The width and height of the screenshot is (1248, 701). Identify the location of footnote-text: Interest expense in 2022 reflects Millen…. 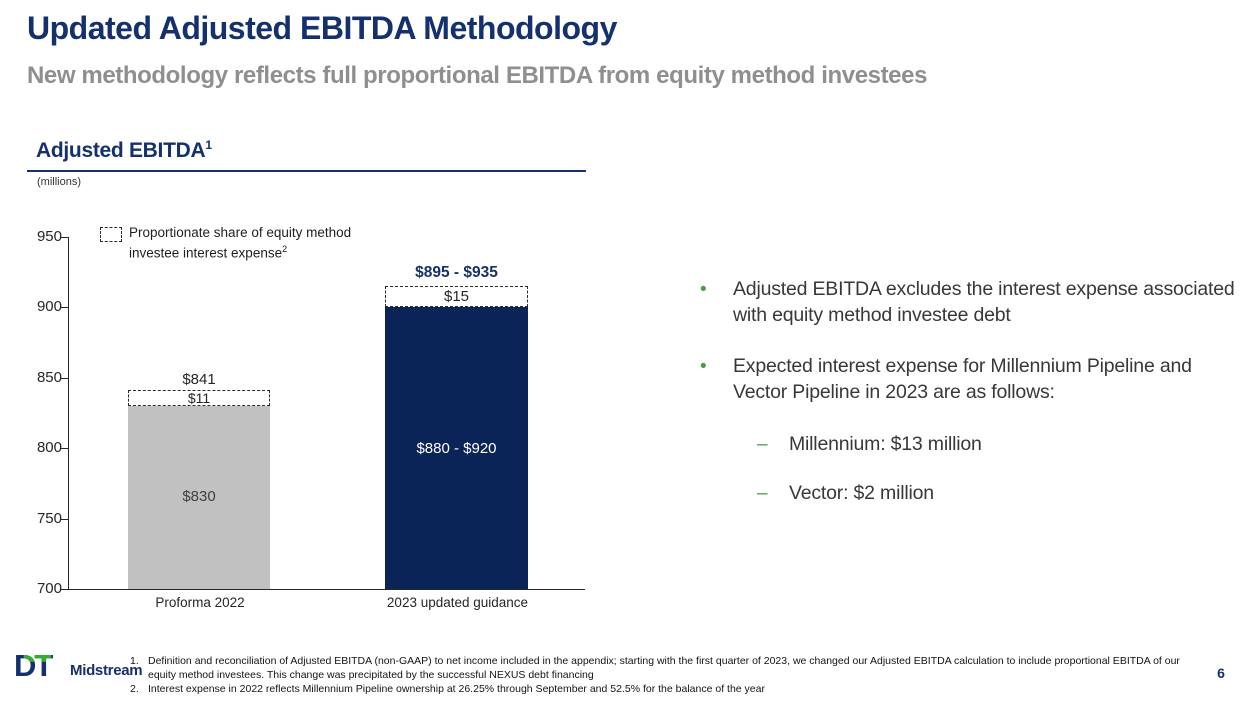
(456, 688).